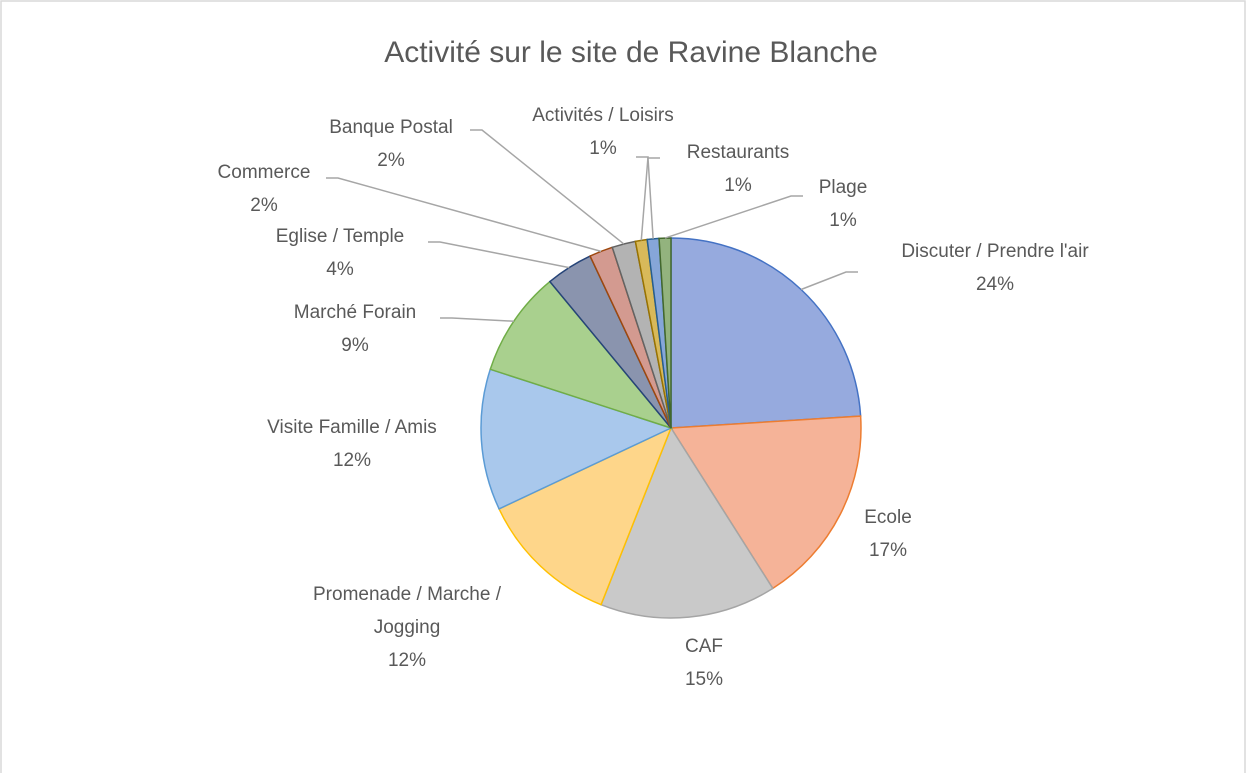 The image size is (1247, 773). Describe the element at coordinates (355, 312) in the screenshot. I see `slice-name: Marché Forain` at that location.